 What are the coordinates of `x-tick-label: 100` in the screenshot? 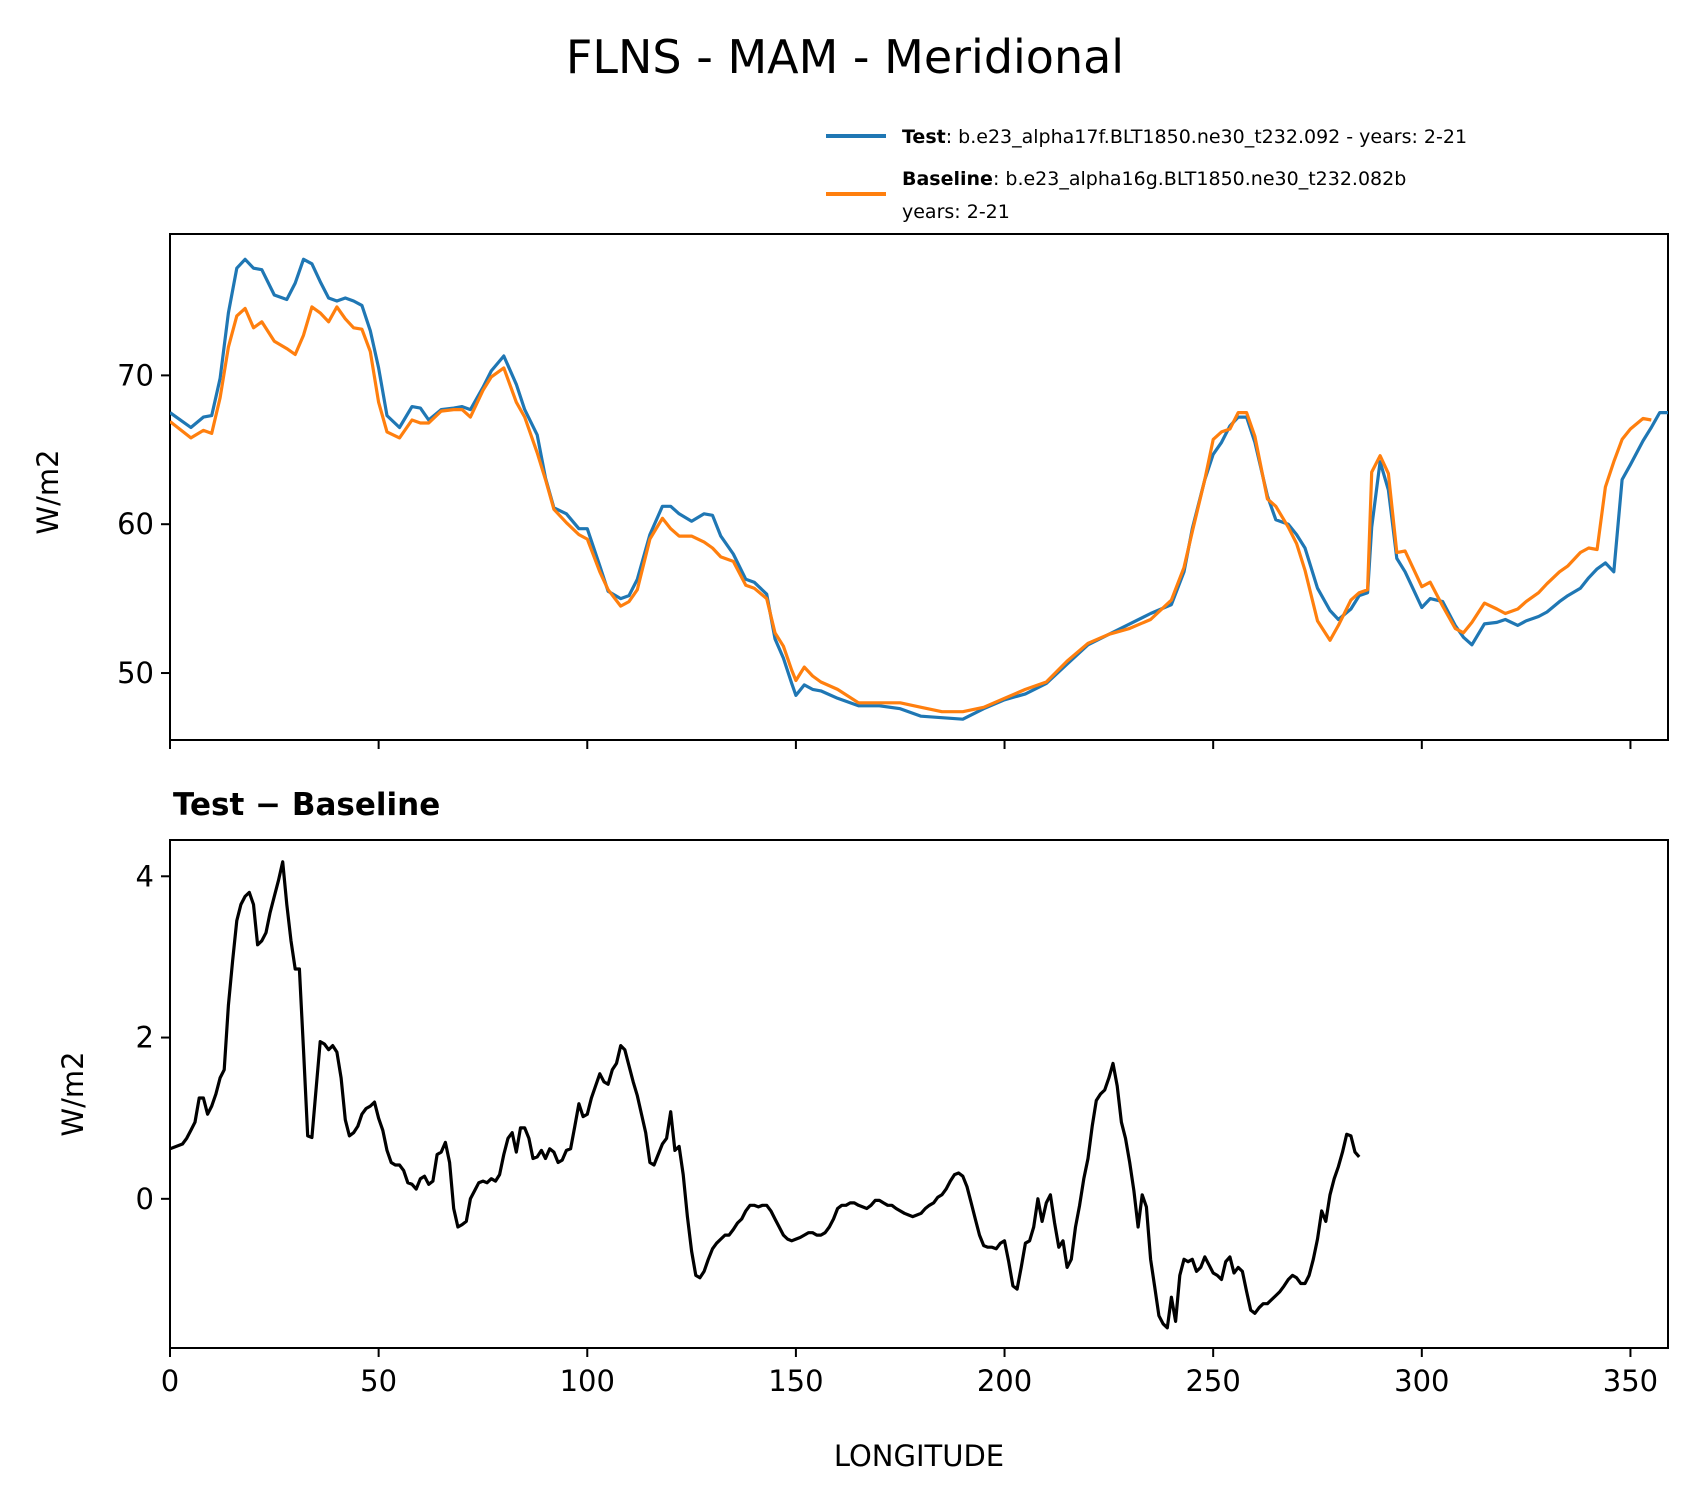 It's located at (587, 1381).